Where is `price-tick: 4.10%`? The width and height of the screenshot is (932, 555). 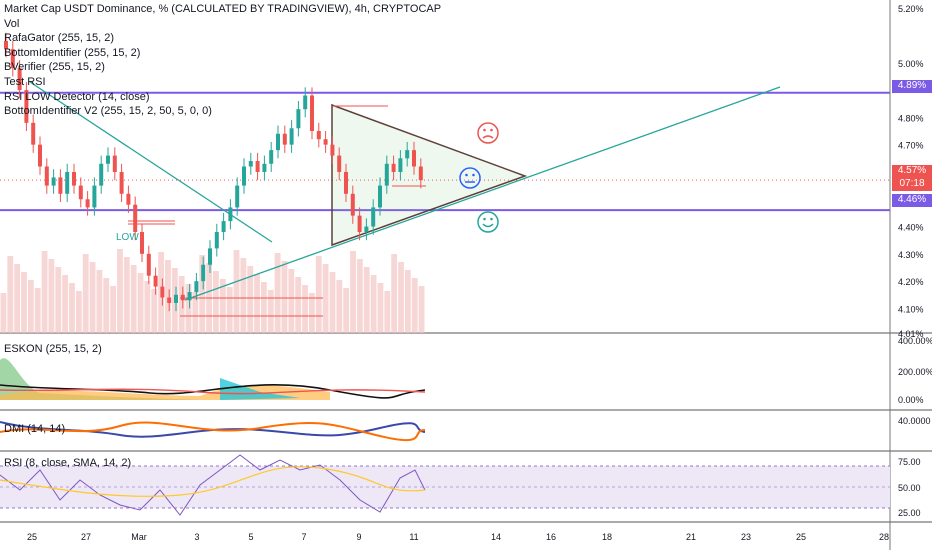 price-tick: 4.10% is located at coordinates (911, 309).